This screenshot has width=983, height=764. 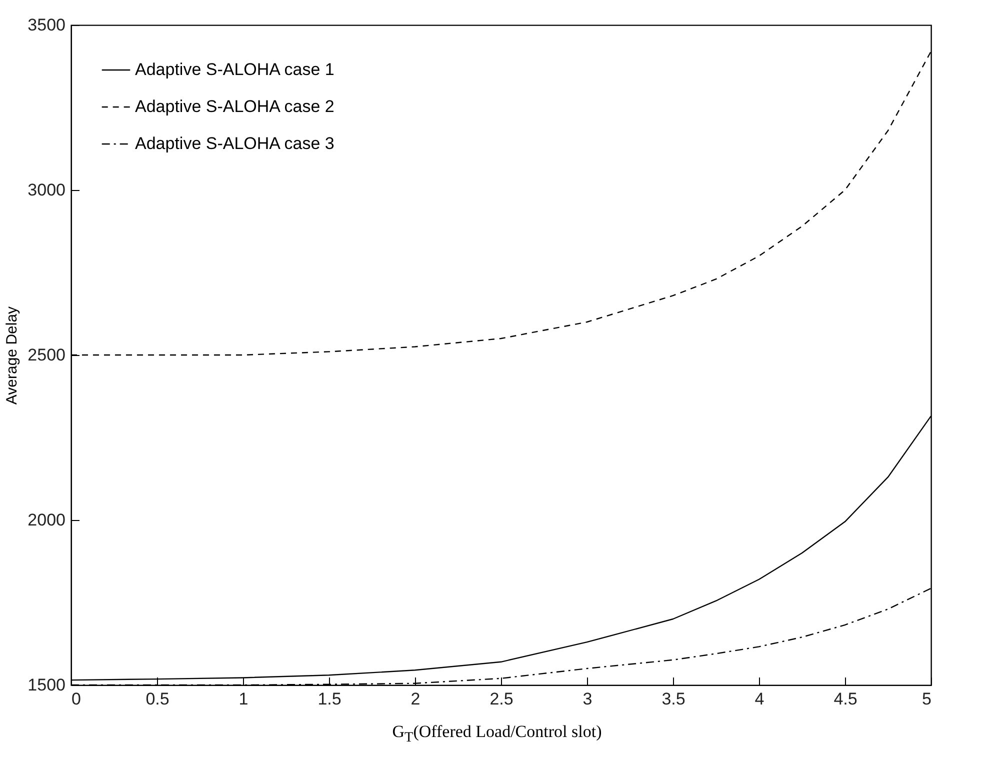 I want to click on x-tick-label: 0, so click(x=76, y=699).